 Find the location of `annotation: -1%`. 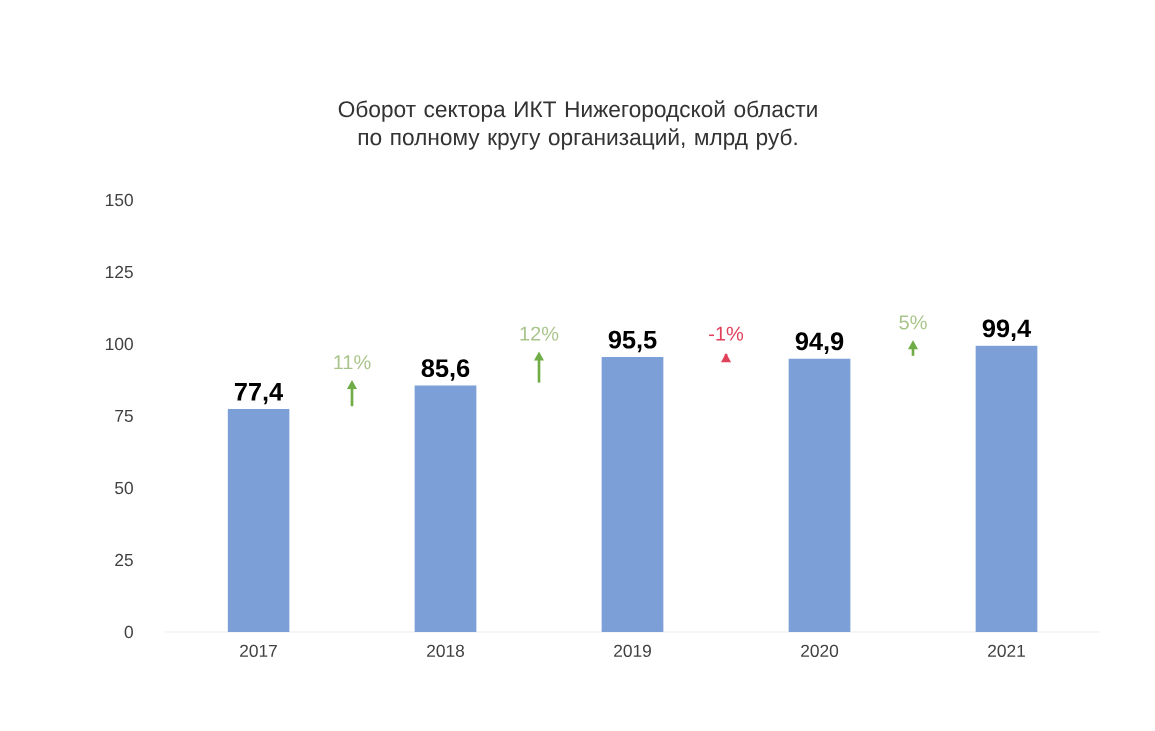

annotation: -1% is located at coordinates (726, 333).